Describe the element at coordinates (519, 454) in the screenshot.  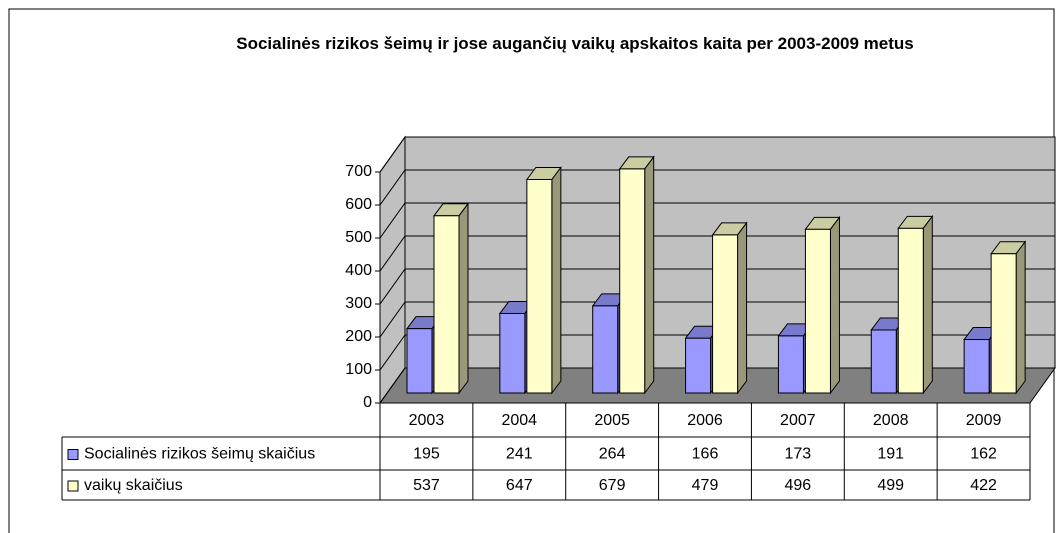
I see `table-value: 241` at that location.